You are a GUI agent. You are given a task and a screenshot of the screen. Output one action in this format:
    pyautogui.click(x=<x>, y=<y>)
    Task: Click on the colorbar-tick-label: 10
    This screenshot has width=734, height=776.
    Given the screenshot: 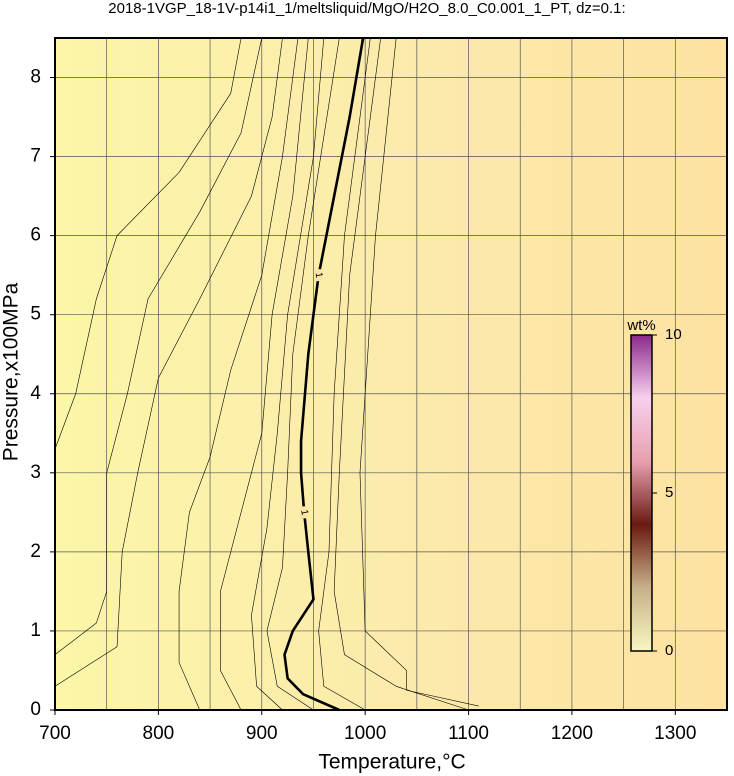 What is the action you would take?
    pyautogui.click(x=673, y=334)
    